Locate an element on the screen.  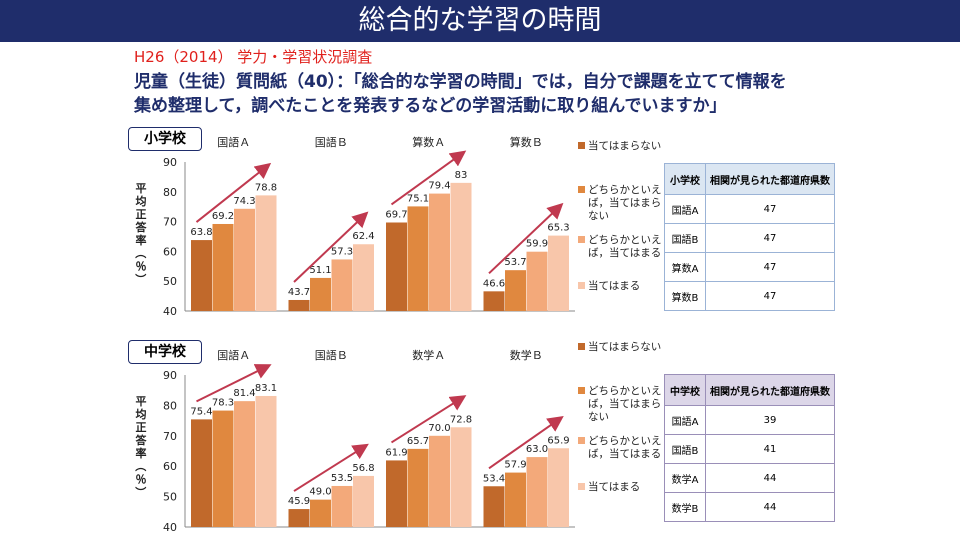
y-axis-label-char: 答 is located at coordinates (142, 227).